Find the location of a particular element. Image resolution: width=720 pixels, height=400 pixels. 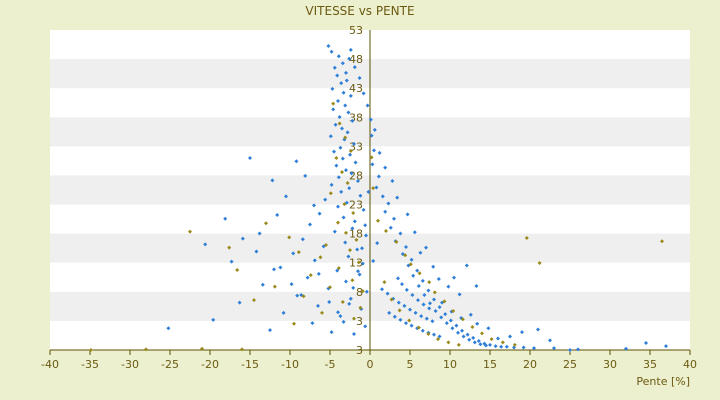

x-tick-label: -10 is located at coordinates (290, 364).